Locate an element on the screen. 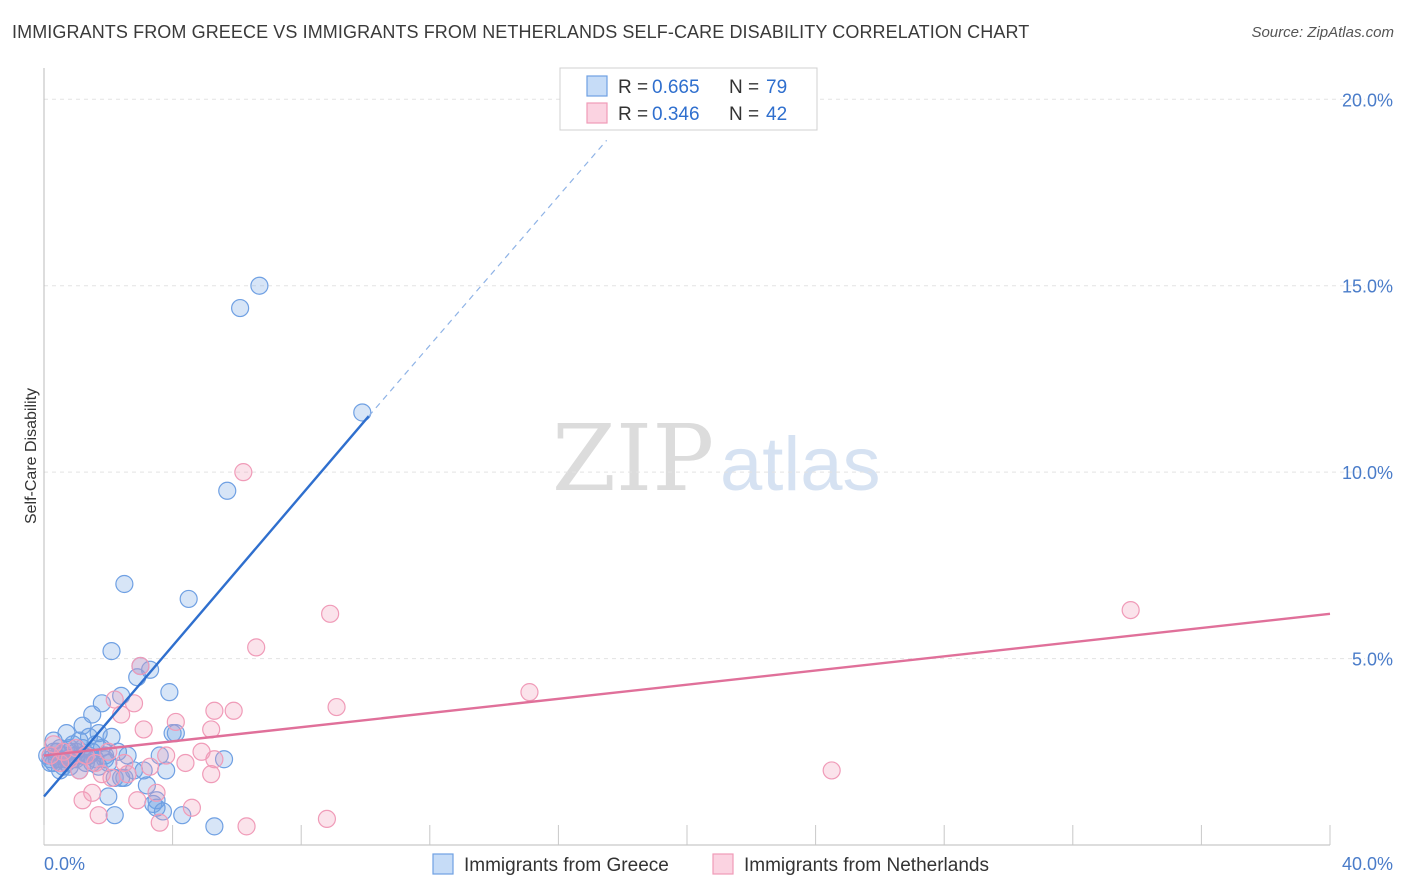  y-tick-label: 5.0% is located at coordinates (1372, 660).